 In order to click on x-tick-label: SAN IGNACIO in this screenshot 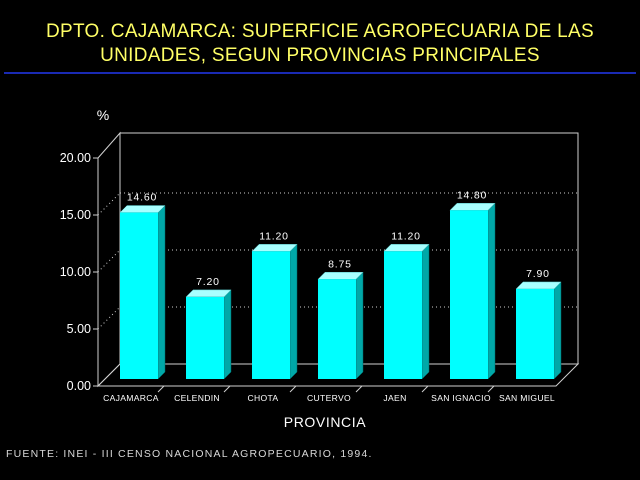, I will do `click(461, 398)`.